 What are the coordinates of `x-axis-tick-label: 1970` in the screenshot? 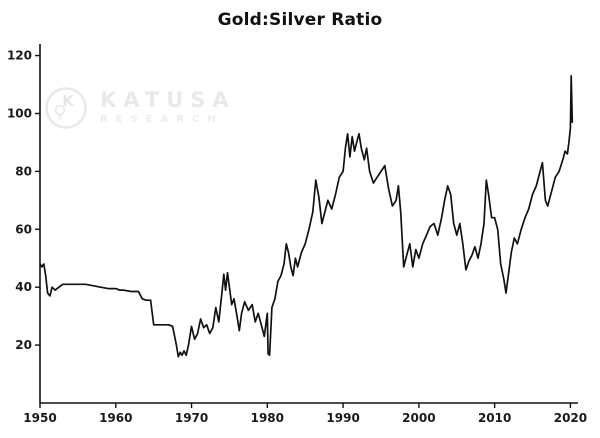 It's located at (191, 418).